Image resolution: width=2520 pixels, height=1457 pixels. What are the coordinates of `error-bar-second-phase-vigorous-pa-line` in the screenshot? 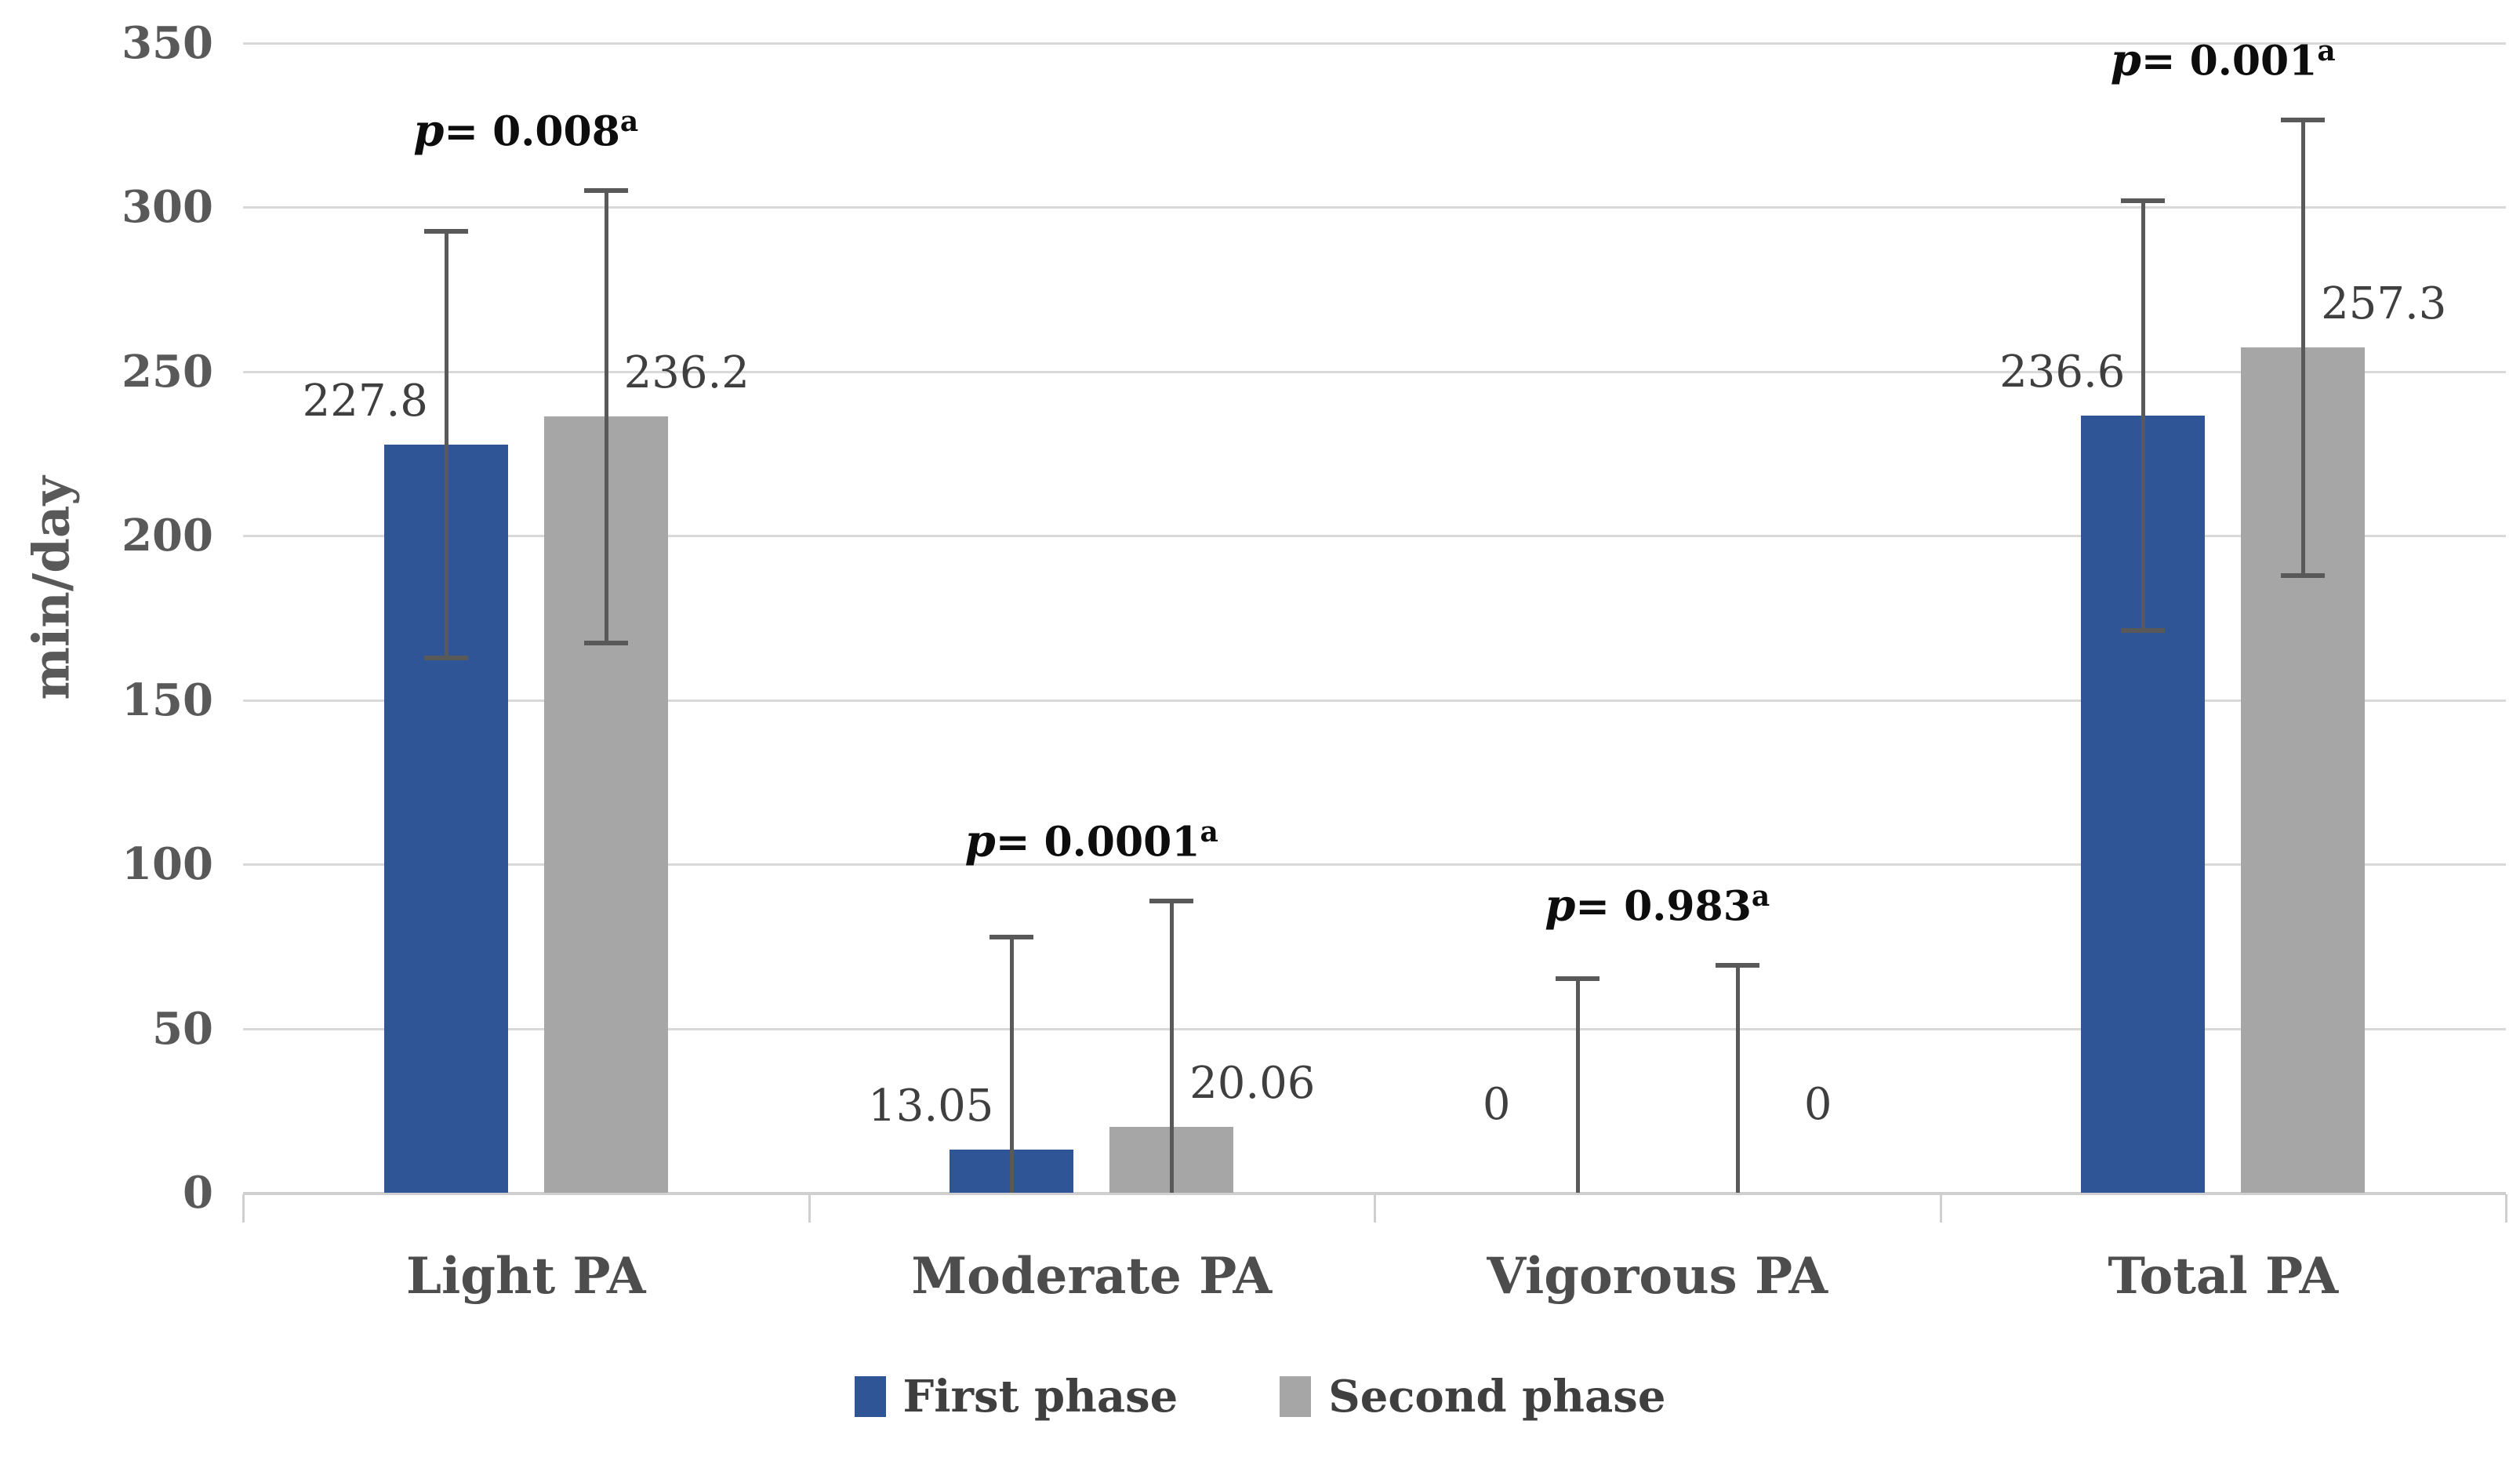 It's located at (1737, 1078).